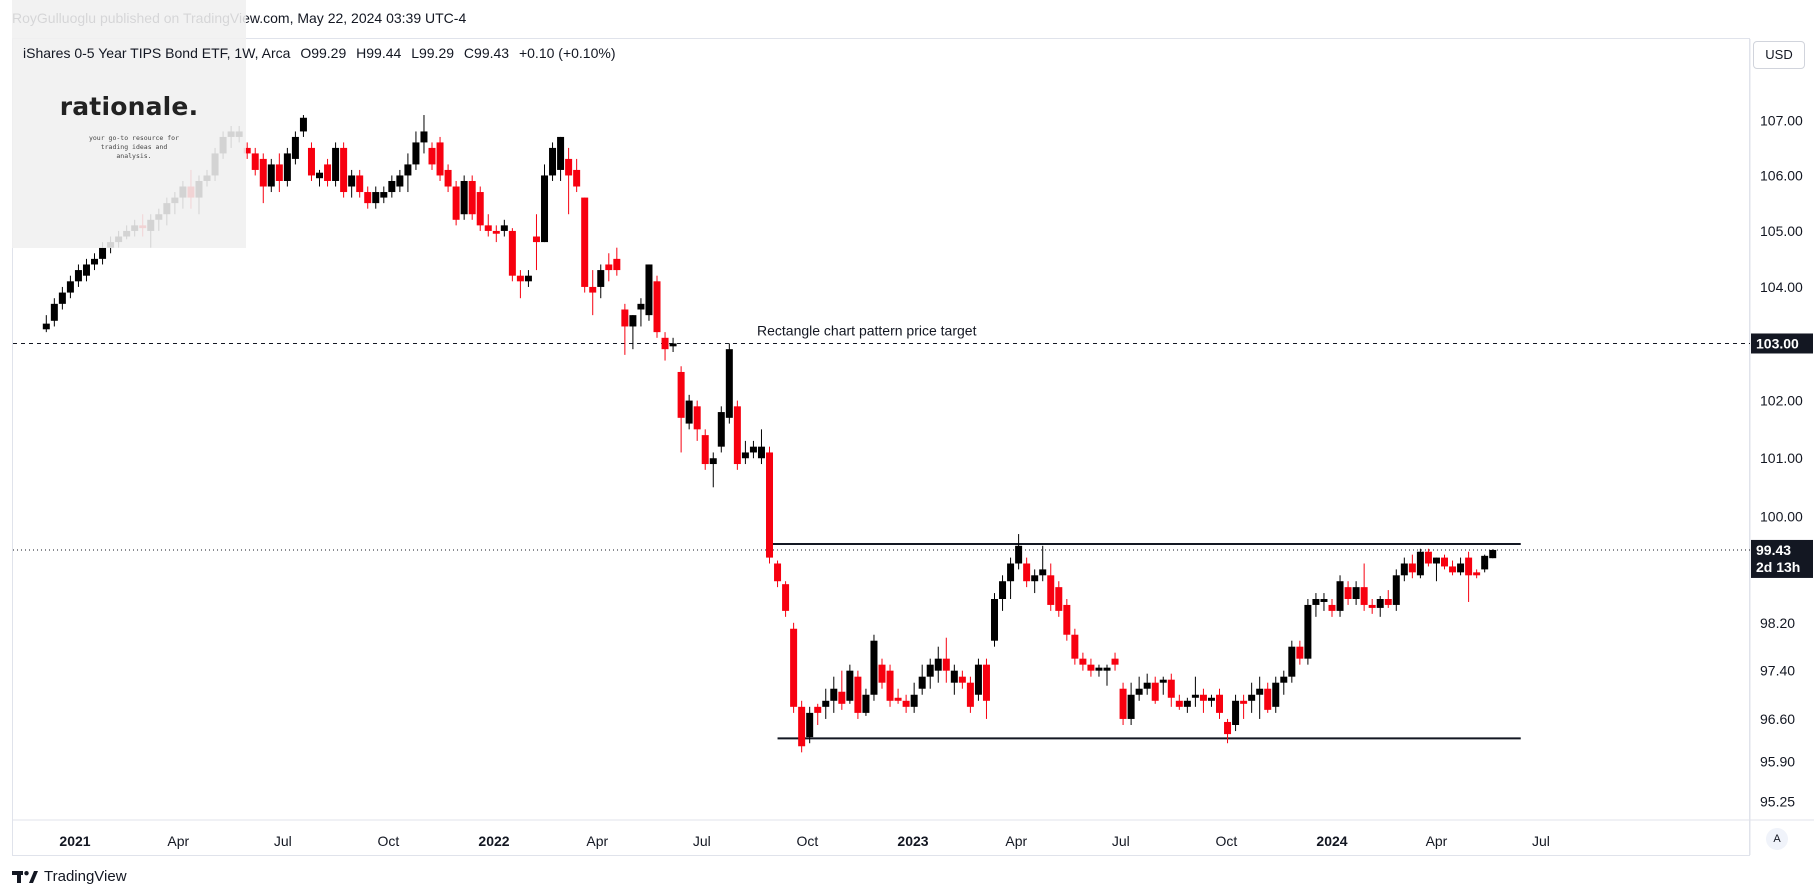  Describe the element at coordinates (1541, 841) in the screenshot. I see `time-tick-label: Jul` at that location.